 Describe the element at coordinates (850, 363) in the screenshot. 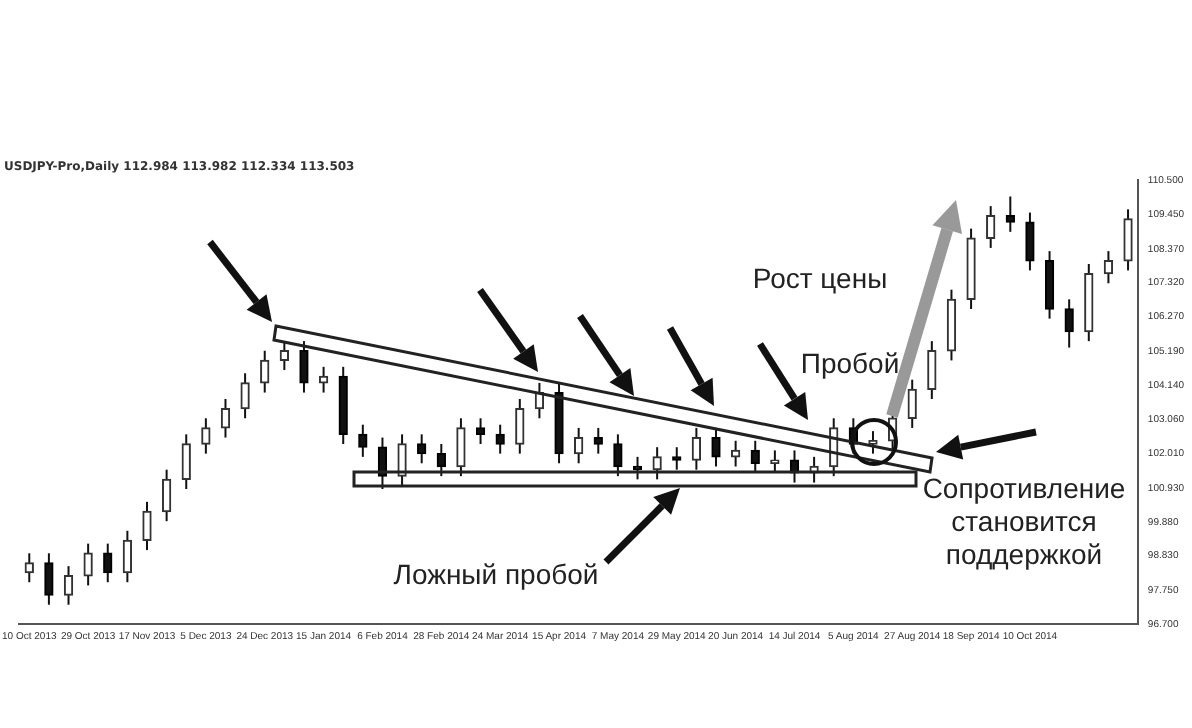

I see `annotation: Пробой` at that location.